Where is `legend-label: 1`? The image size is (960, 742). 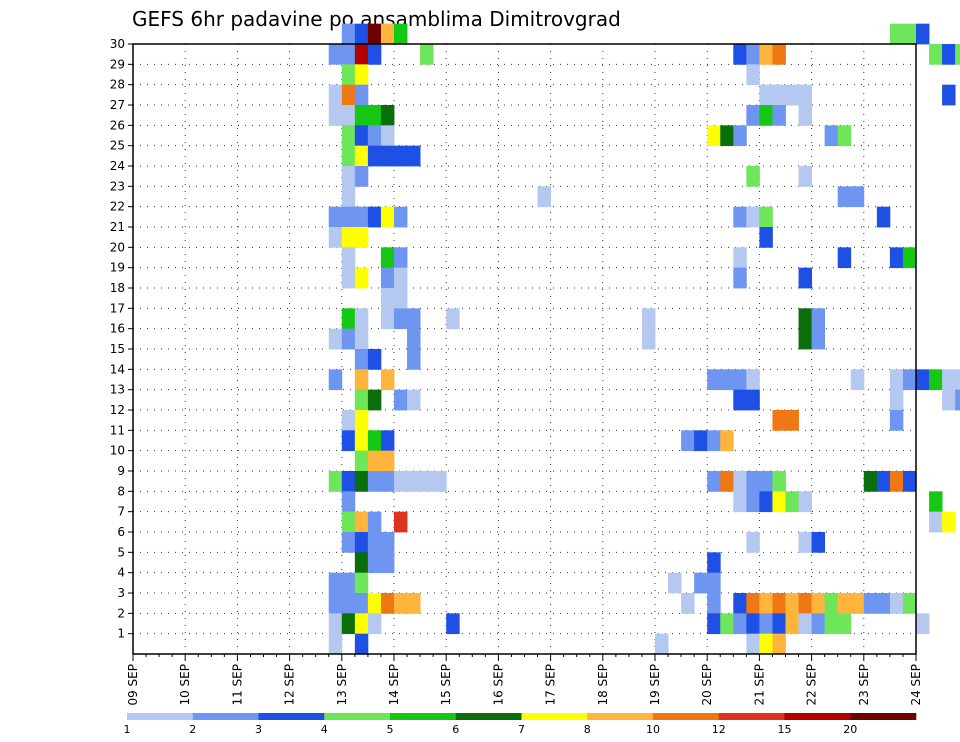 legend-label: 1 is located at coordinates (127, 729).